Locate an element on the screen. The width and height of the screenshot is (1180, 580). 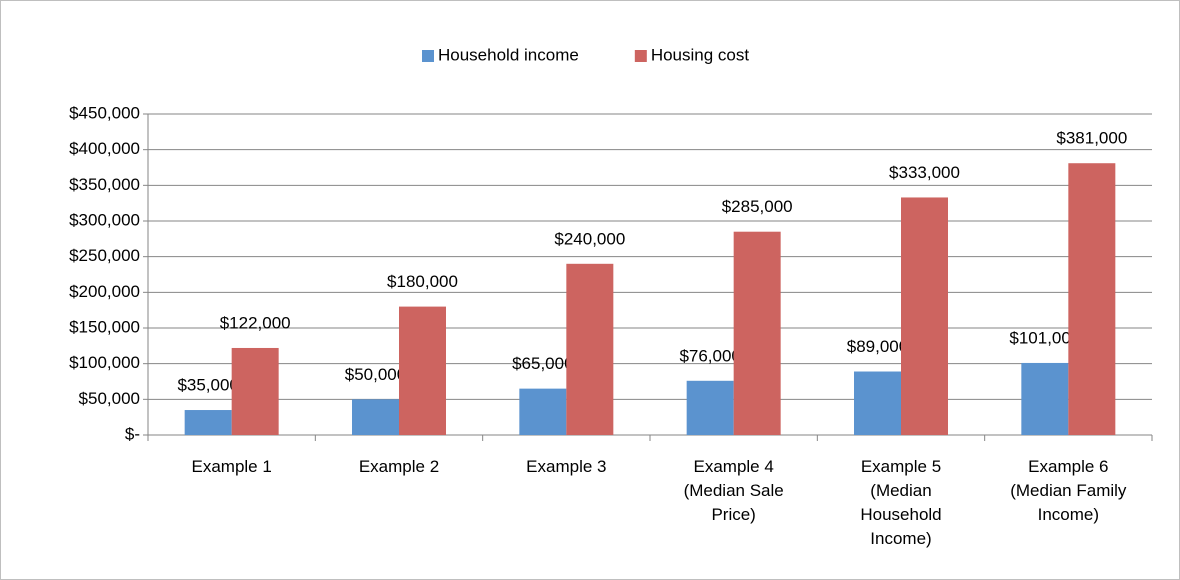
y-tick-label: $350,000 is located at coordinates (104, 184).